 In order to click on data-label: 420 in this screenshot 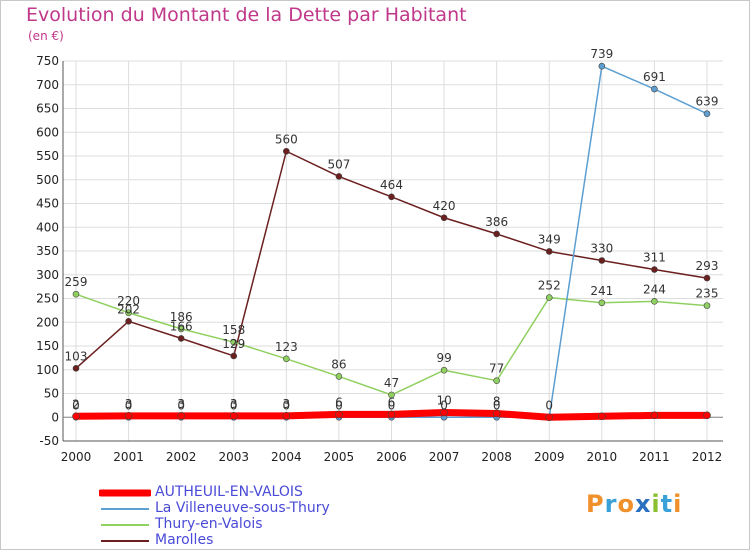, I will do `click(444, 206)`.